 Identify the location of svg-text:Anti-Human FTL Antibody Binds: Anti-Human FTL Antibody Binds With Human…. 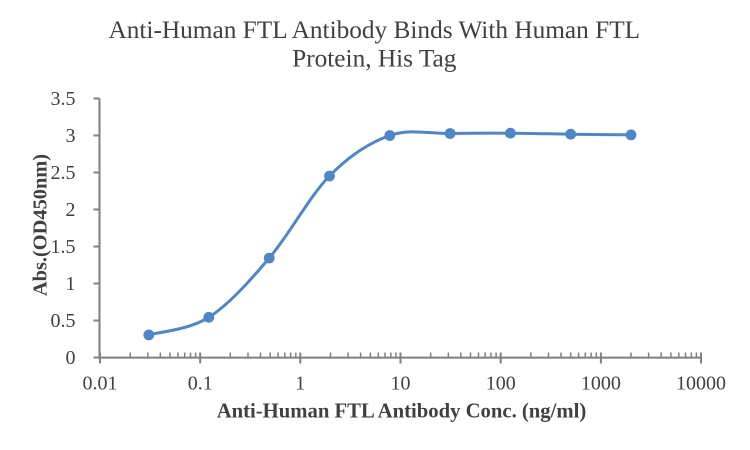
(374, 30).